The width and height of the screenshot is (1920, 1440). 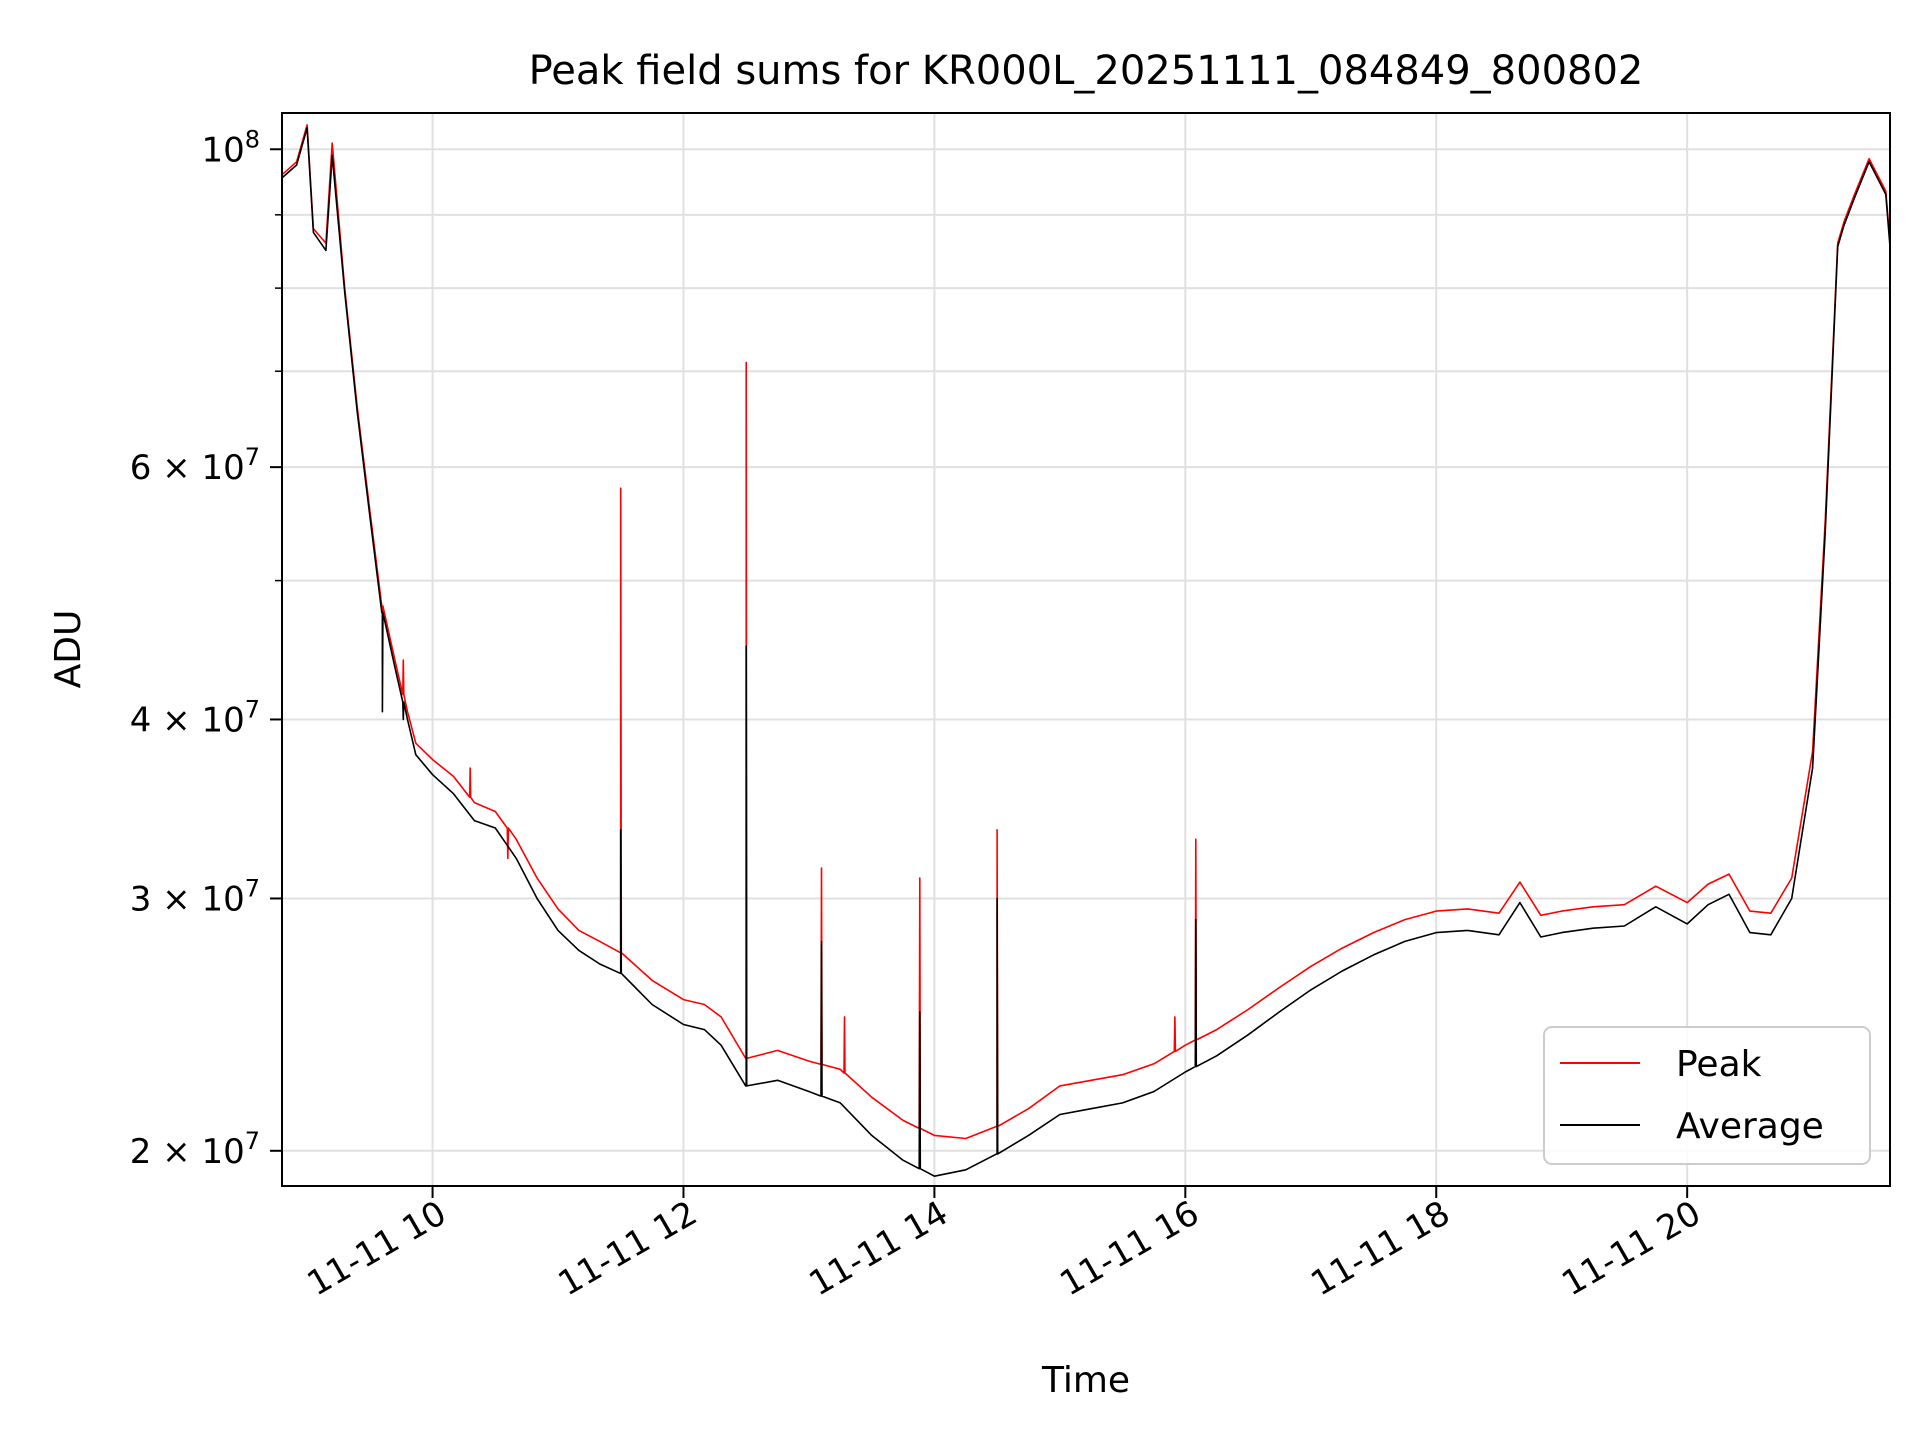 What do you see at coordinates (230, 147) in the screenshot?
I see `y-tick-label: 108` at bounding box center [230, 147].